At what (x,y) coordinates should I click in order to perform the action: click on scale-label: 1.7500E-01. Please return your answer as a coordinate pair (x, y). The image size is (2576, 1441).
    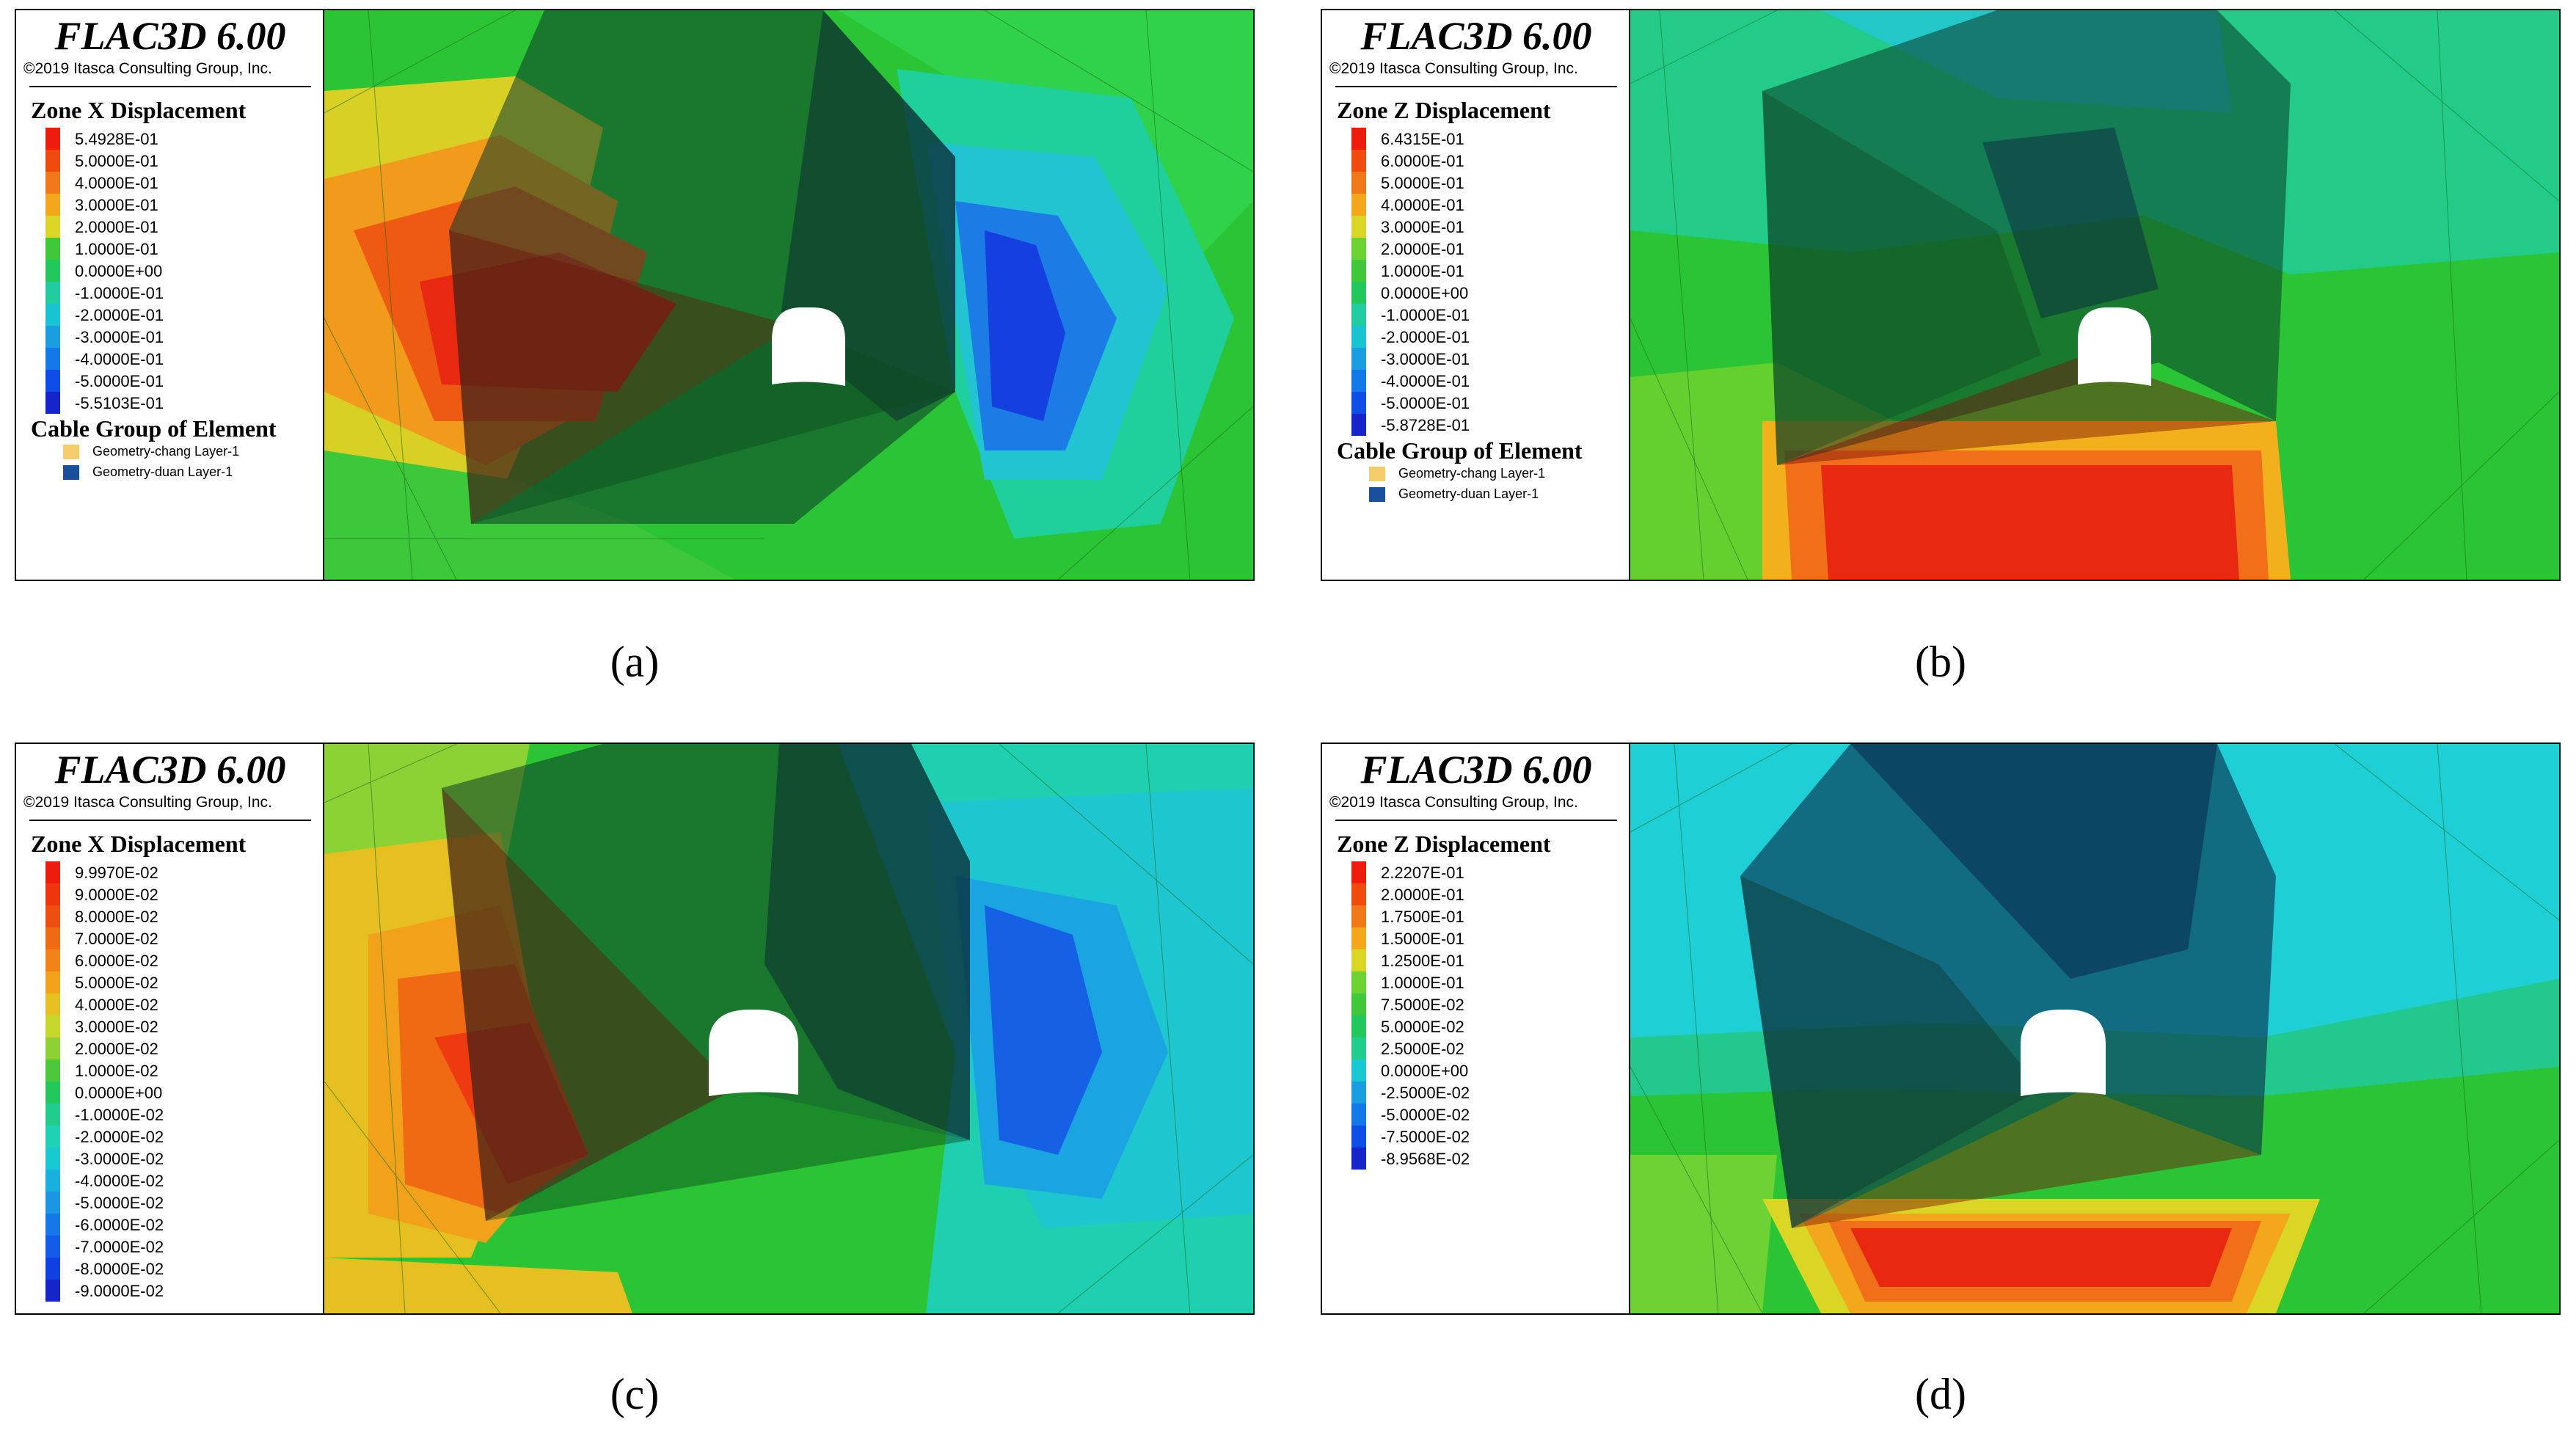
    Looking at the image, I should click on (1423, 917).